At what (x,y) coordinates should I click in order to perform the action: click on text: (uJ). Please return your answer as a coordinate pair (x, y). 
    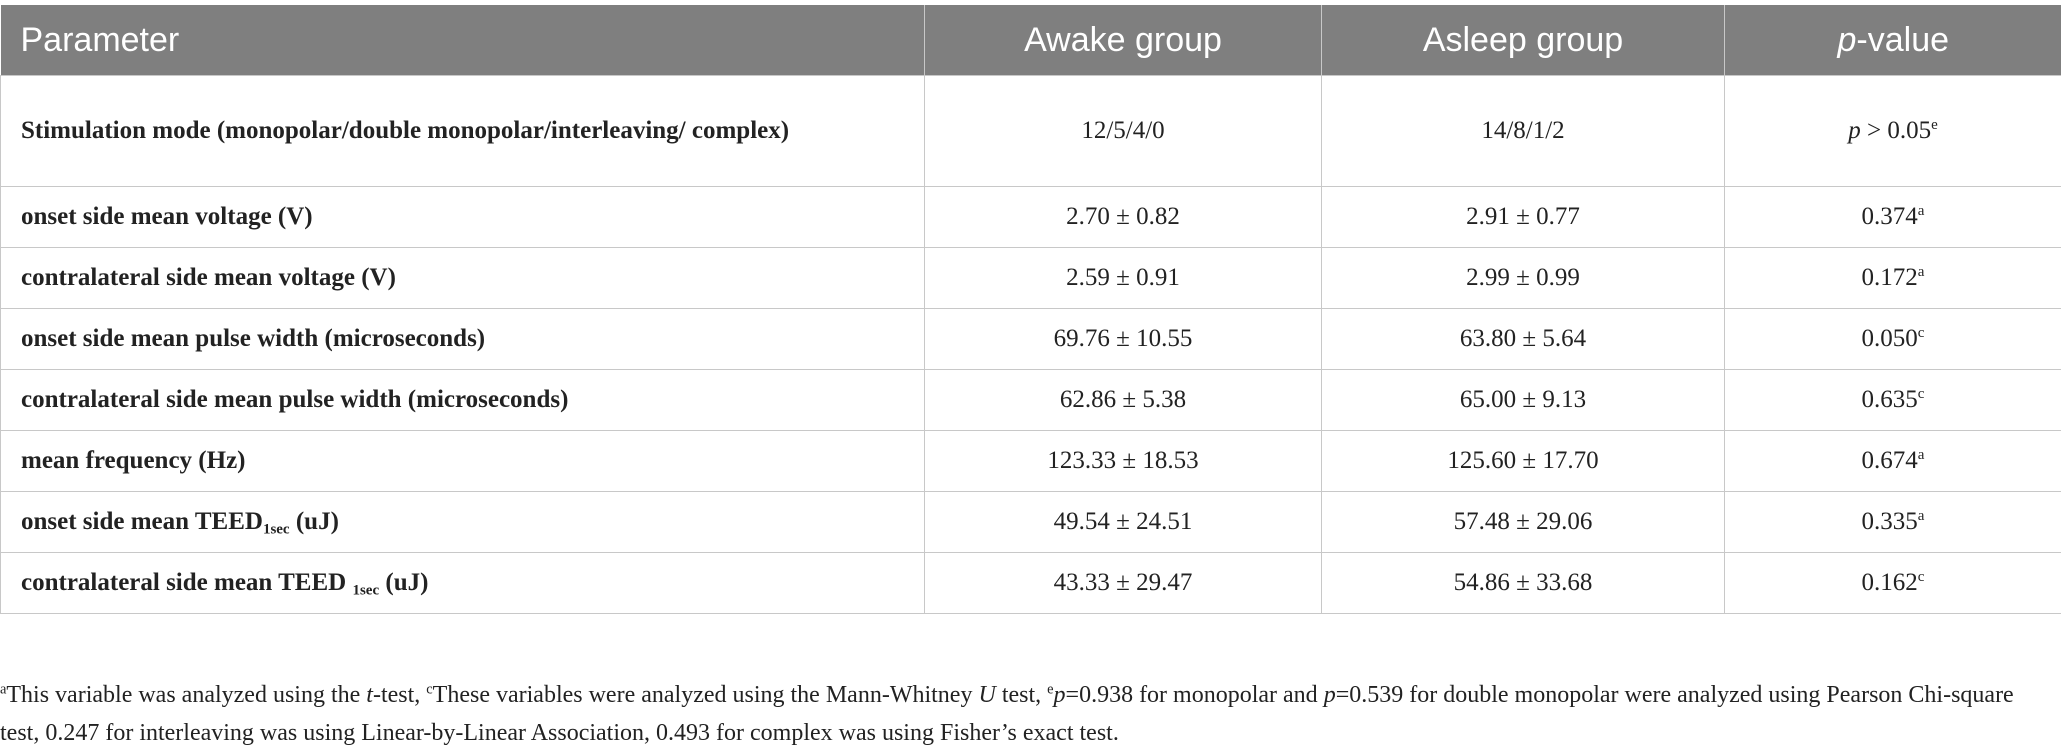
    Looking at the image, I should click on (404, 582).